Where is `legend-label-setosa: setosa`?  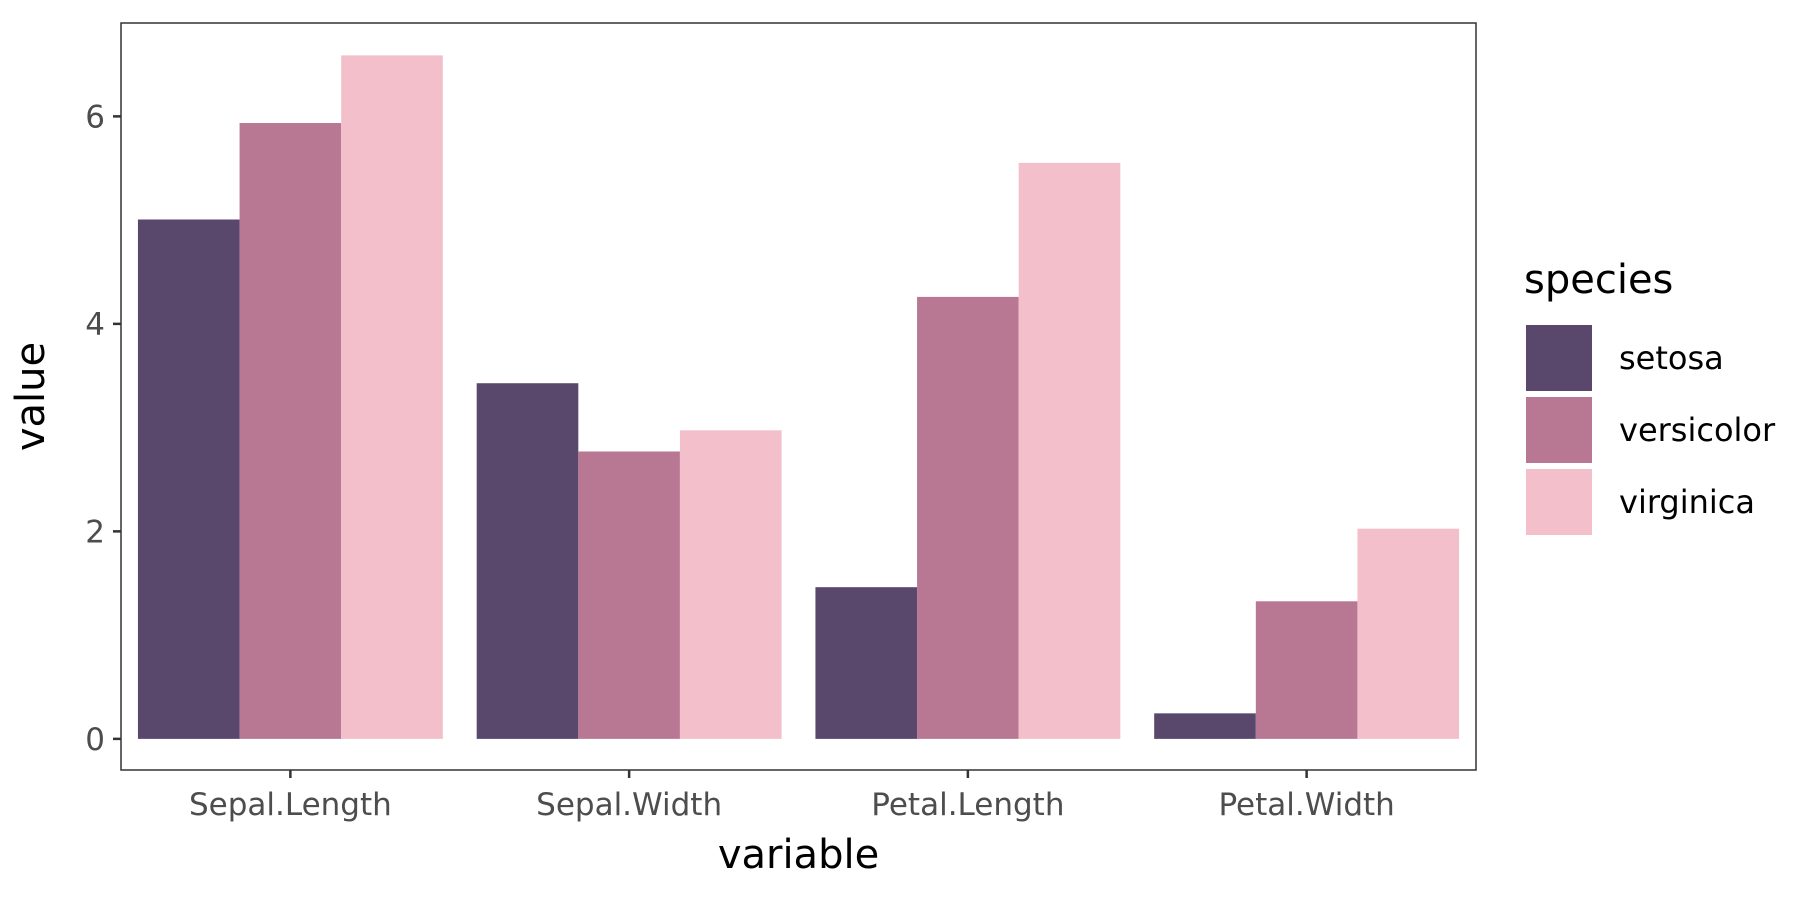
legend-label-setosa: setosa is located at coordinates (1671, 358).